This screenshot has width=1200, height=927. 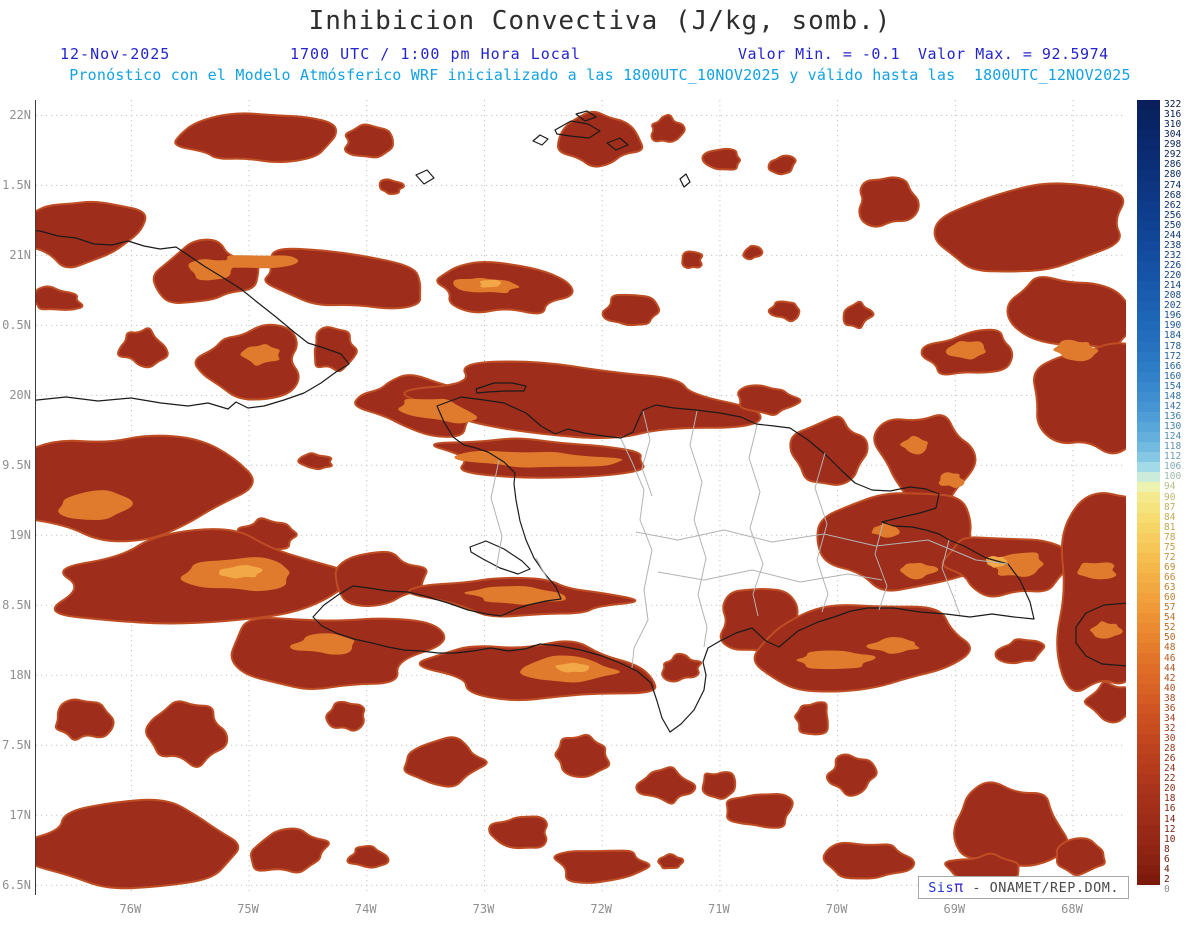 What do you see at coordinates (1173, 316) in the screenshot?
I see `colorbar-tick-label: 196` at bounding box center [1173, 316].